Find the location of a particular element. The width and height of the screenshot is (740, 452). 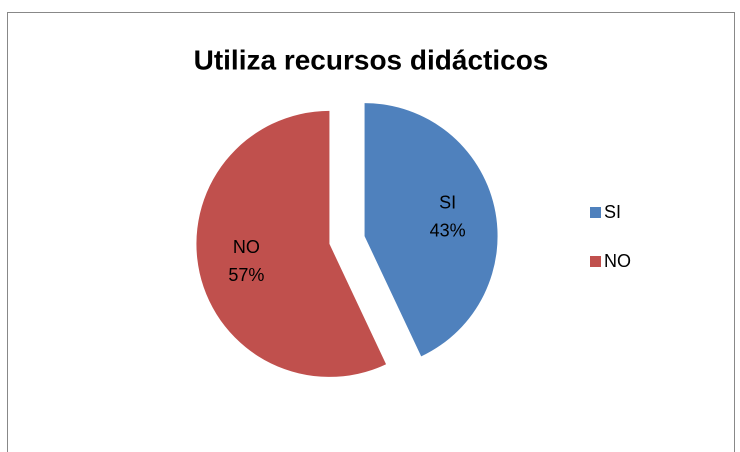

chart-title: Utiliza recursos didácticos is located at coordinates (371, 59).